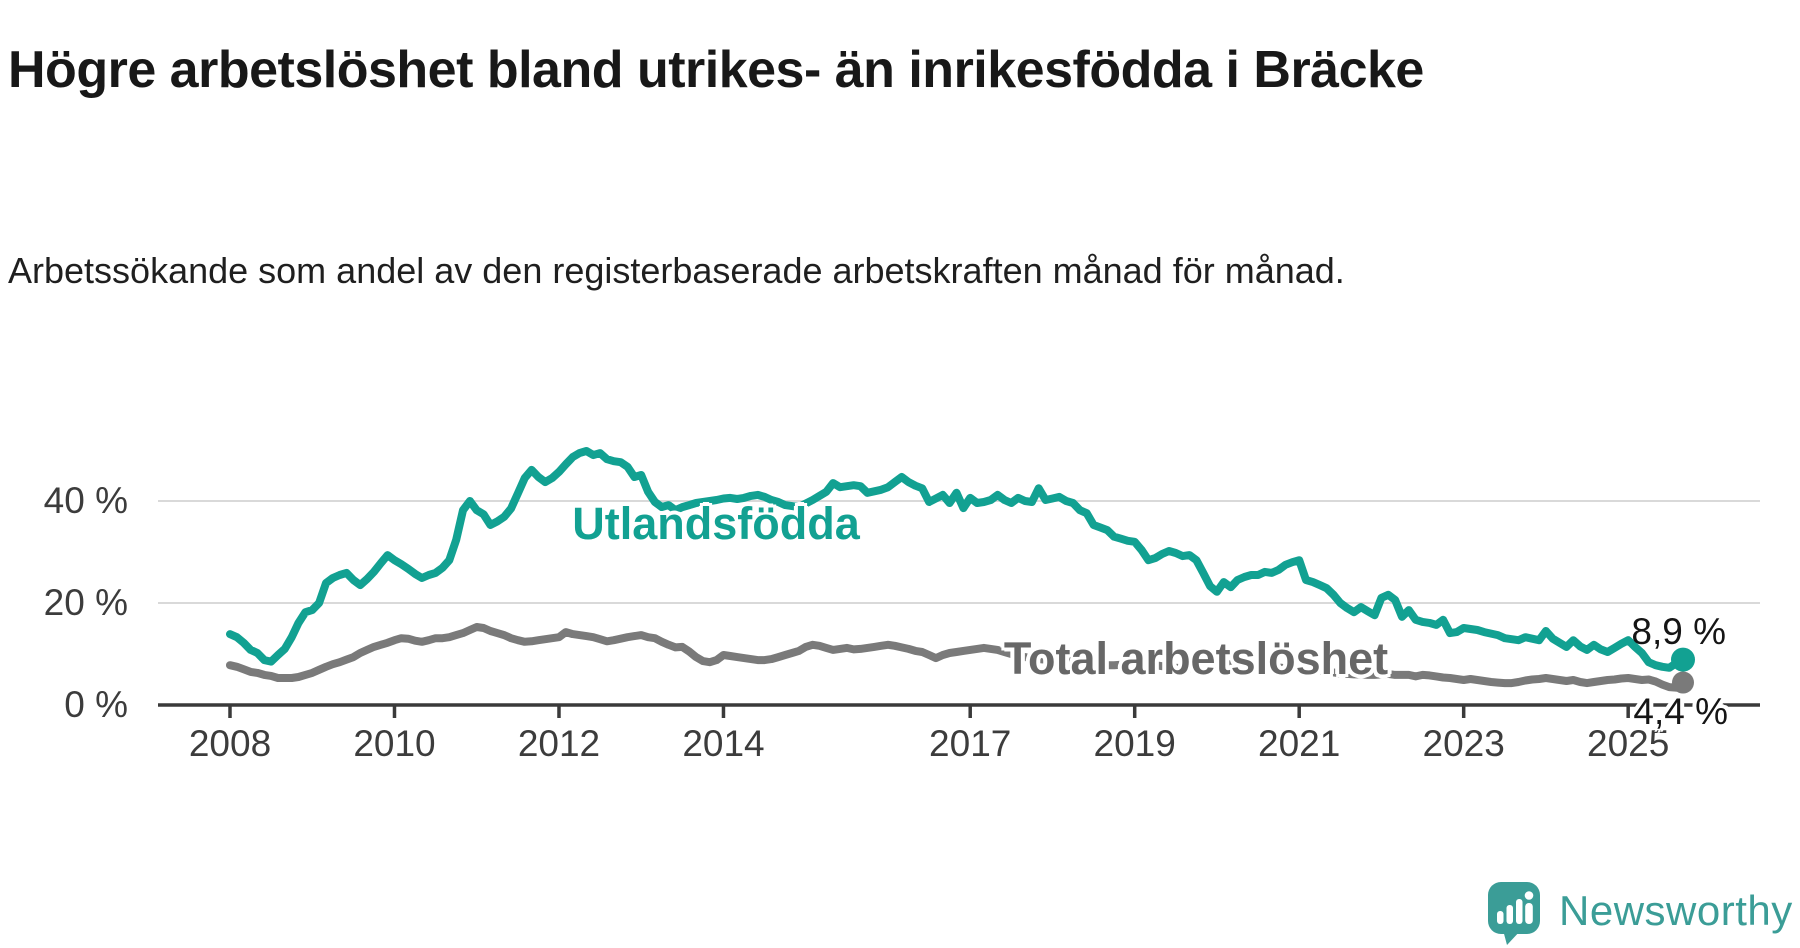 This screenshot has height=948, width=1800. Describe the element at coordinates (1680, 711) in the screenshot. I see `end-value-label-total: 4,4 %` at that location.